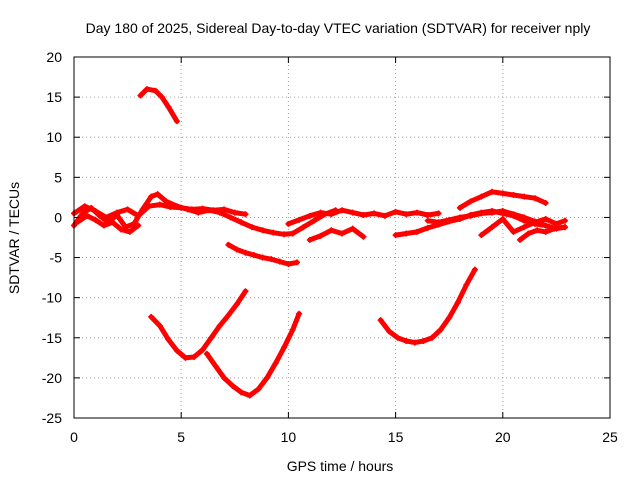 The width and height of the screenshot is (640, 480). What do you see at coordinates (503, 437) in the screenshot?
I see `x-tick-label: 20` at bounding box center [503, 437].